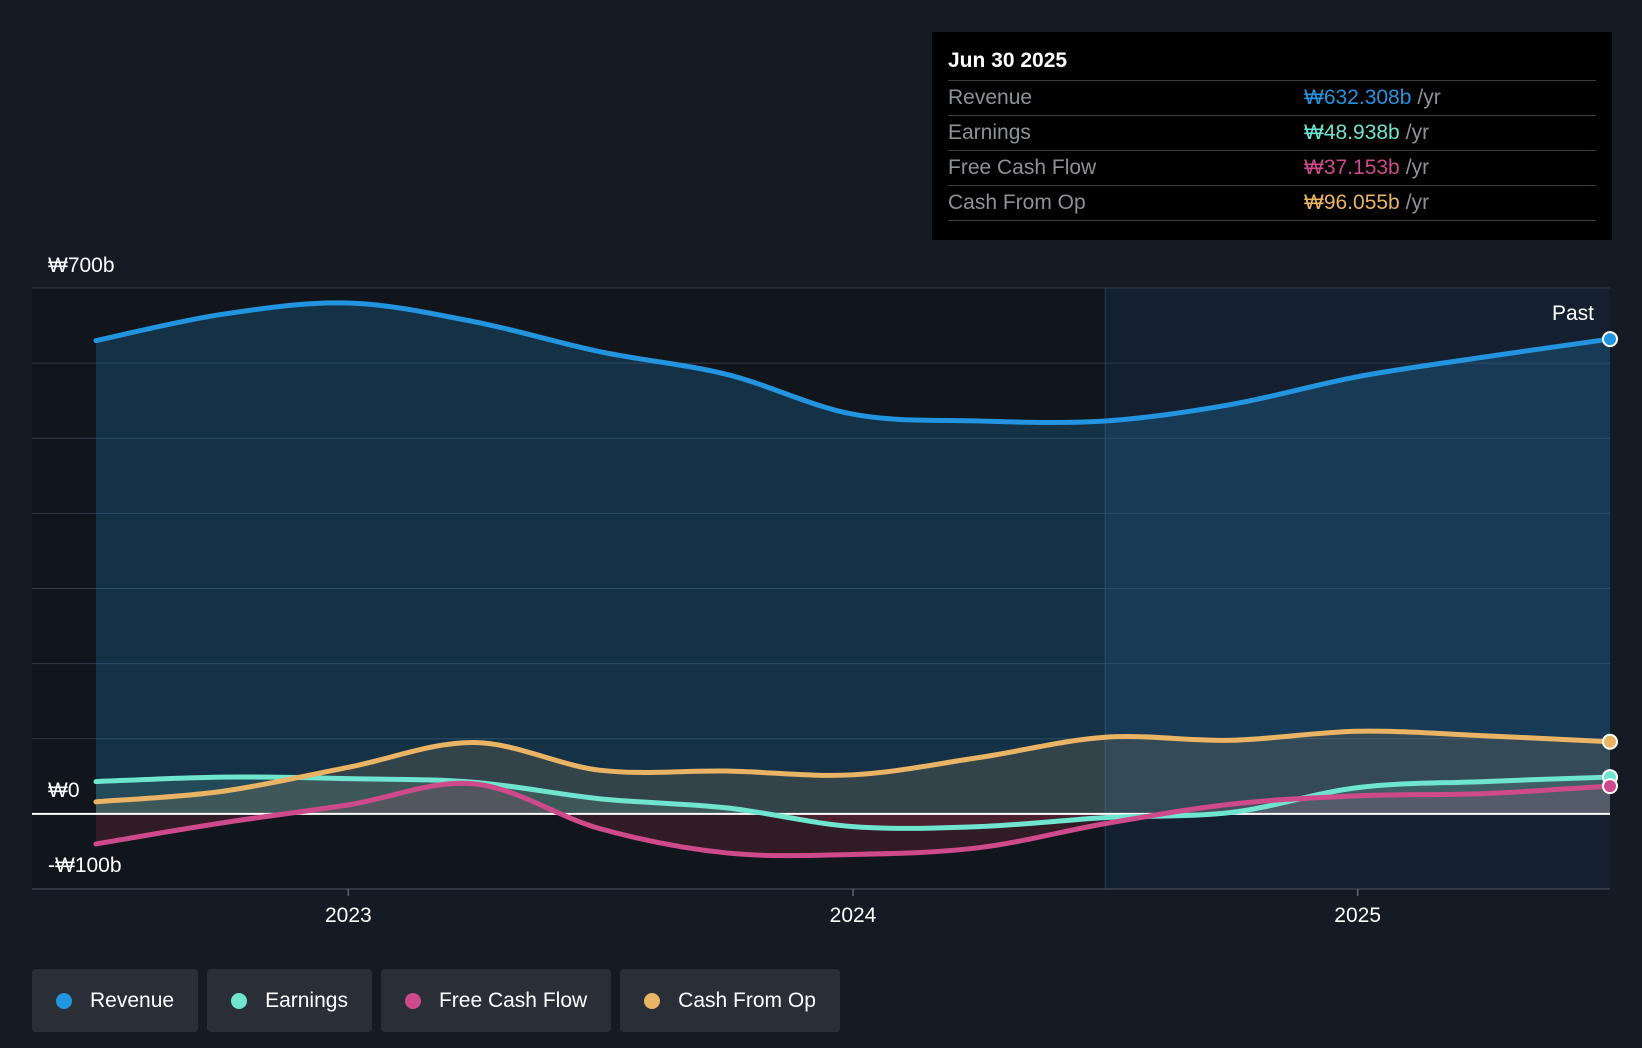 The width and height of the screenshot is (1642, 1048). I want to click on legend-item-earnings: Earnings, so click(289, 1000).